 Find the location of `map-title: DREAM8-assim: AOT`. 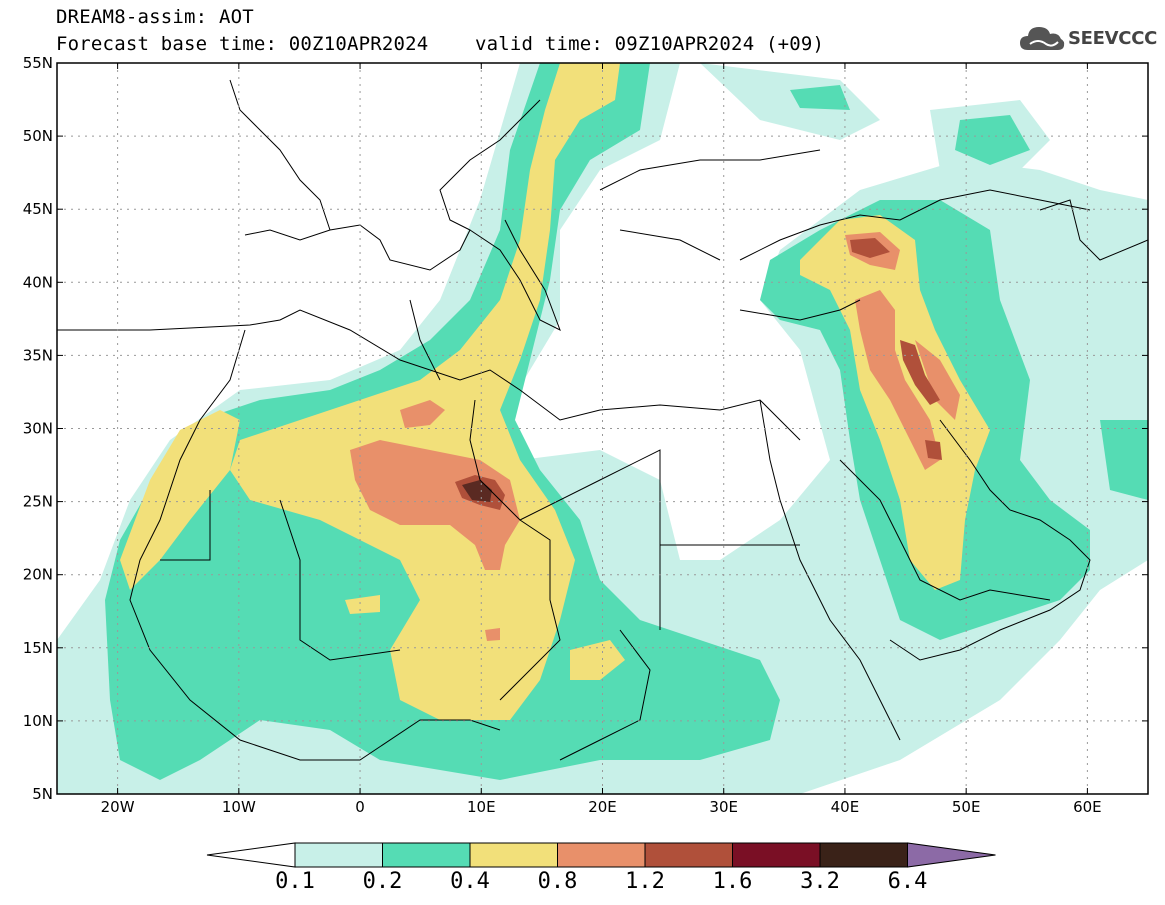

map-title: DREAM8-assim: AOT is located at coordinates (155, 17).